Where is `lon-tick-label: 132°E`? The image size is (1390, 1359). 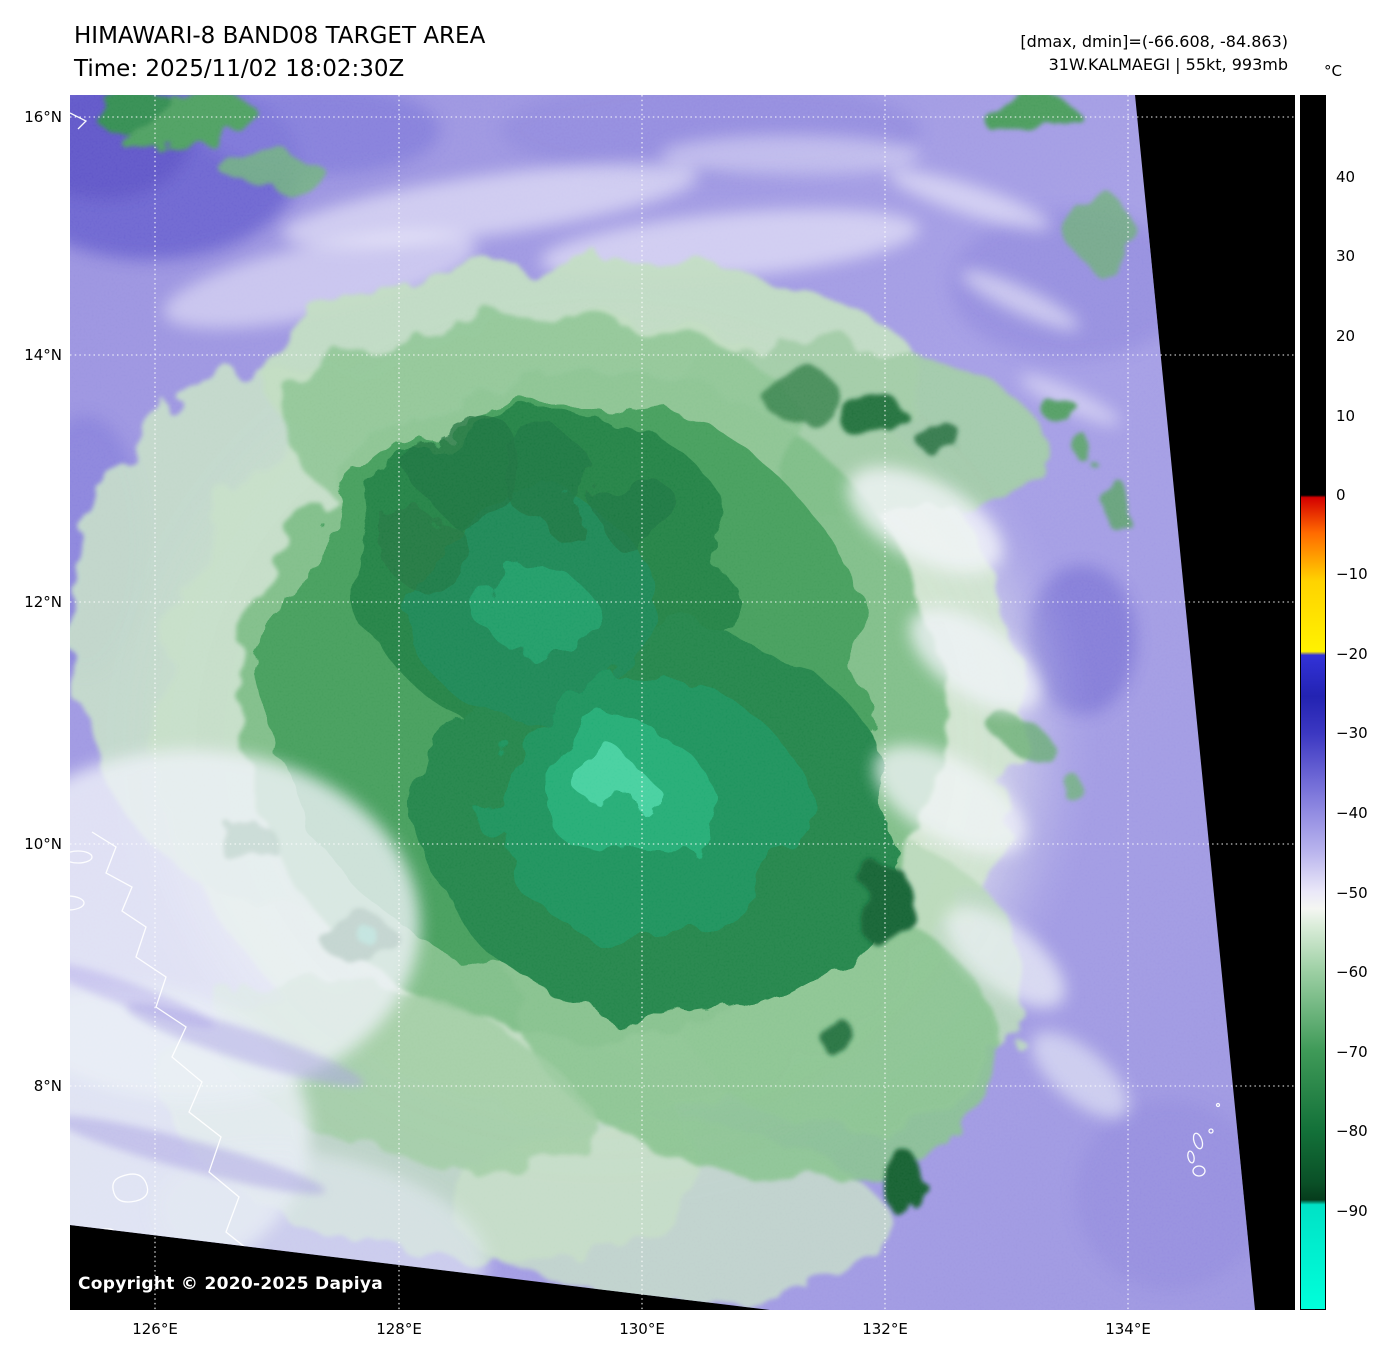 lon-tick-label: 132°E is located at coordinates (885, 1329).